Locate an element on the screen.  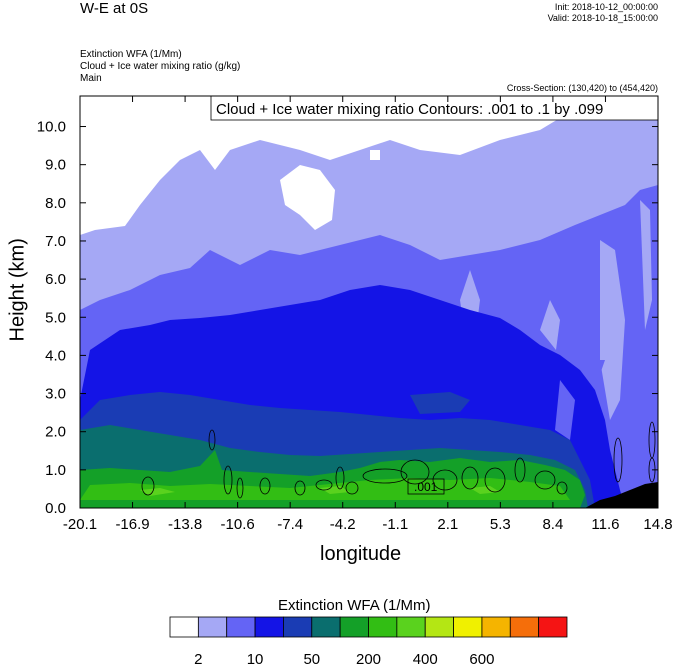
x-tick-label: -10.6 is located at coordinates (238, 524).